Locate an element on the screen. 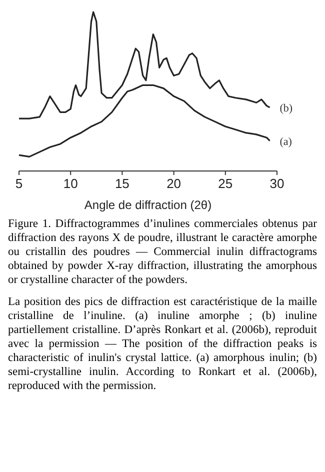 This screenshot has height=472, width=325. x-tick-label: 20 is located at coordinates (174, 183).